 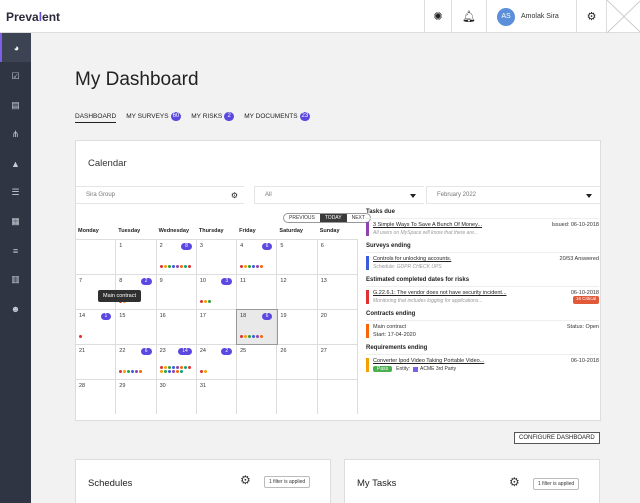 What do you see at coordinates (15, 105) in the screenshot?
I see `sidebar-item-documents: ▤` at bounding box center [15, 105].